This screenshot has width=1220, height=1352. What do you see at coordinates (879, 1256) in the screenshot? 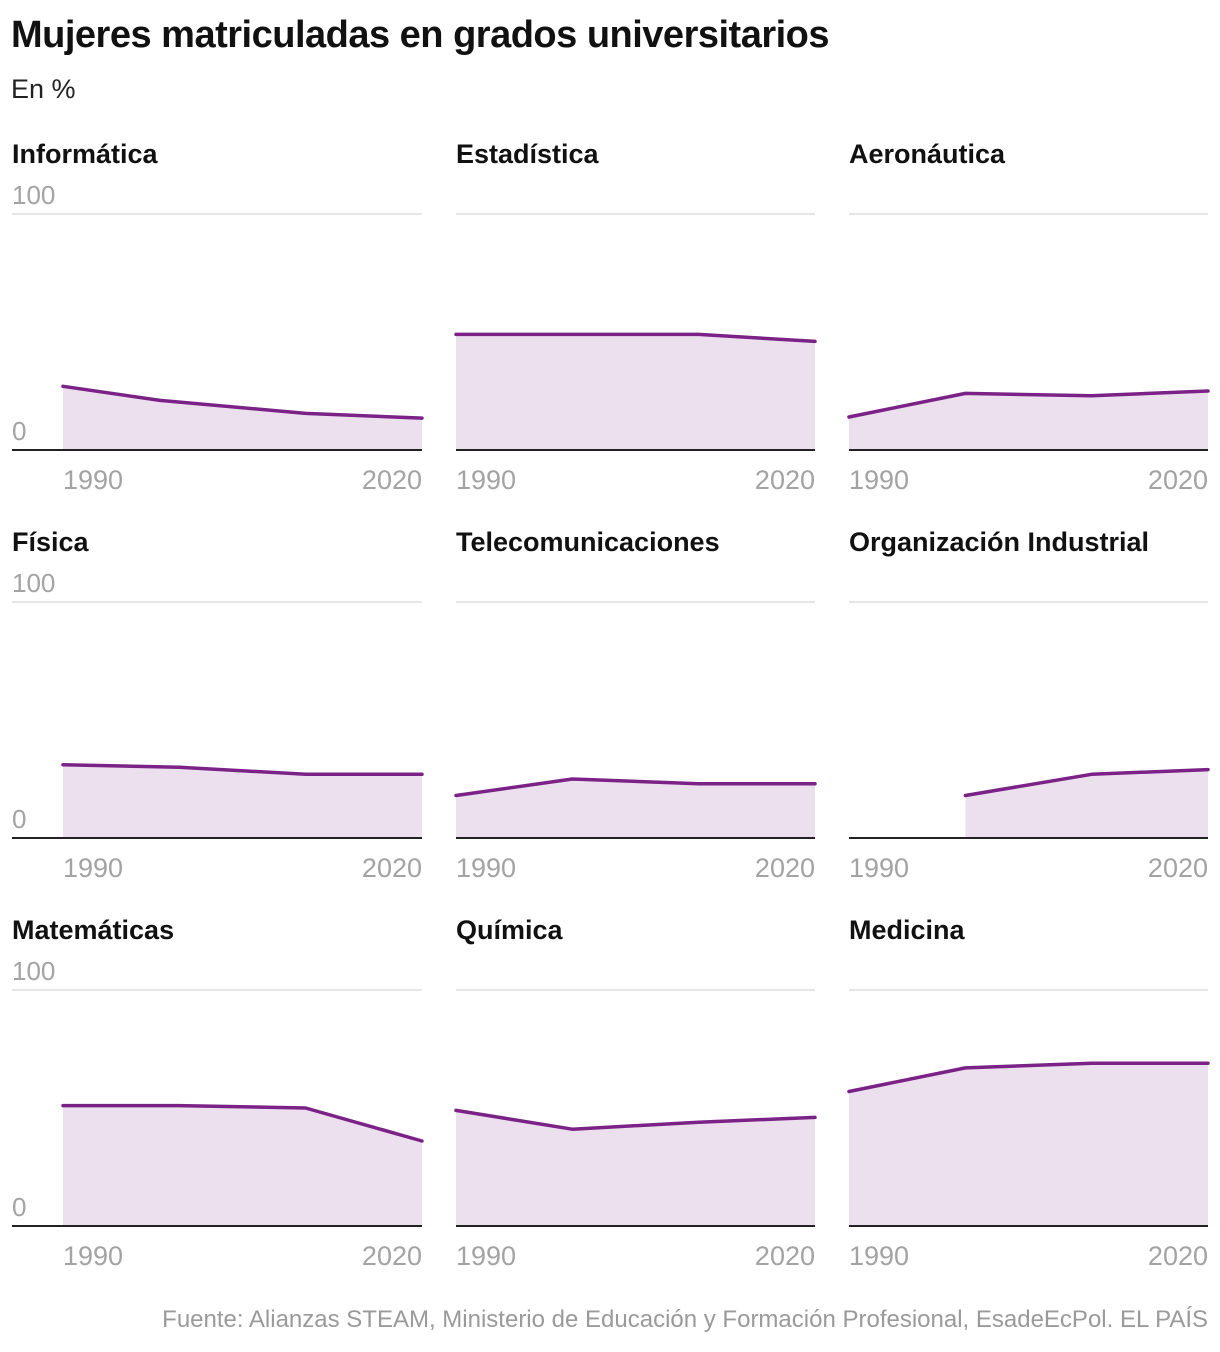
I see `panel-medicina-xtick-1990: 1990` at bounding box center [879, 1256].